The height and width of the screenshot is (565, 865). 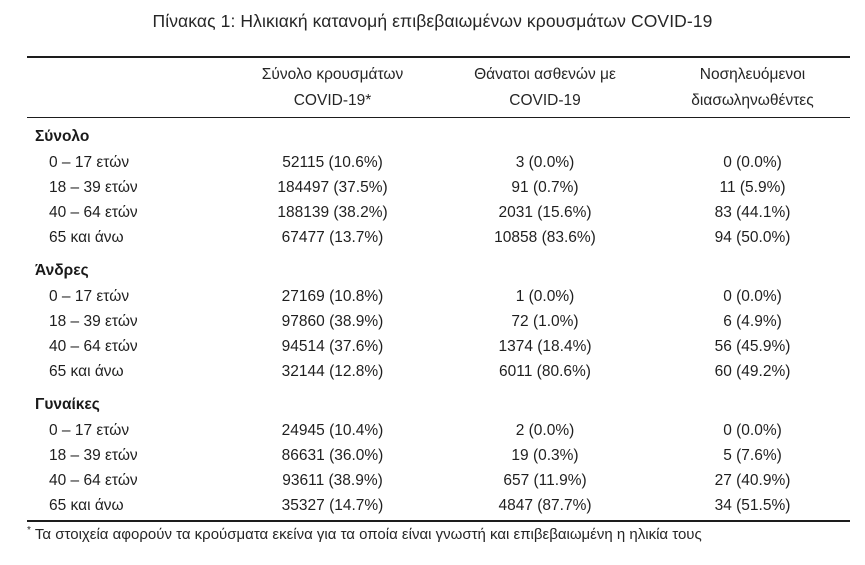 What do you see at coordinates (752, 371) in the screenshot?
I see `intubated-value: 60 (49.2%)` at bounding box center [752, 371].